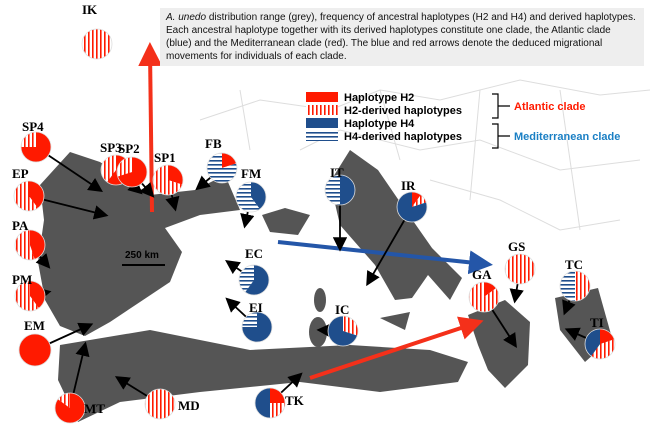 The width and height of the screenshot is (652, 425). I want to click on site-label: EI, so click(256, 307).